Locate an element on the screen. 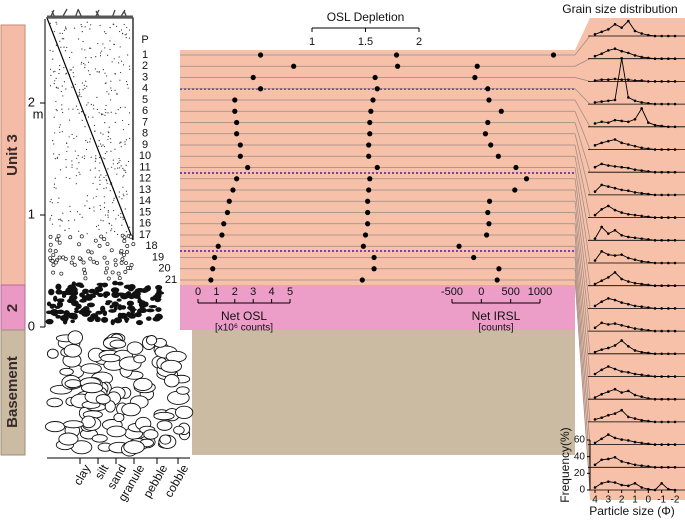  sample-label: 5 is located at coordinates (145, 100).